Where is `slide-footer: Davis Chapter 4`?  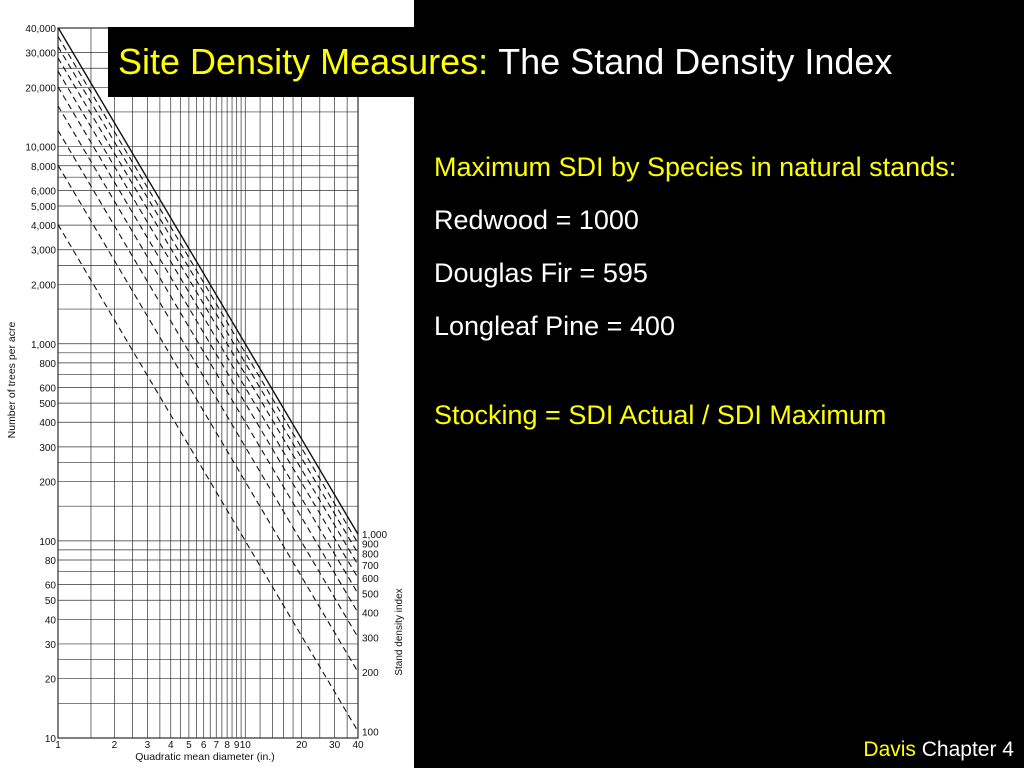
slide-footer: Davis Chapter 4 is located at coordinates (938, 750).